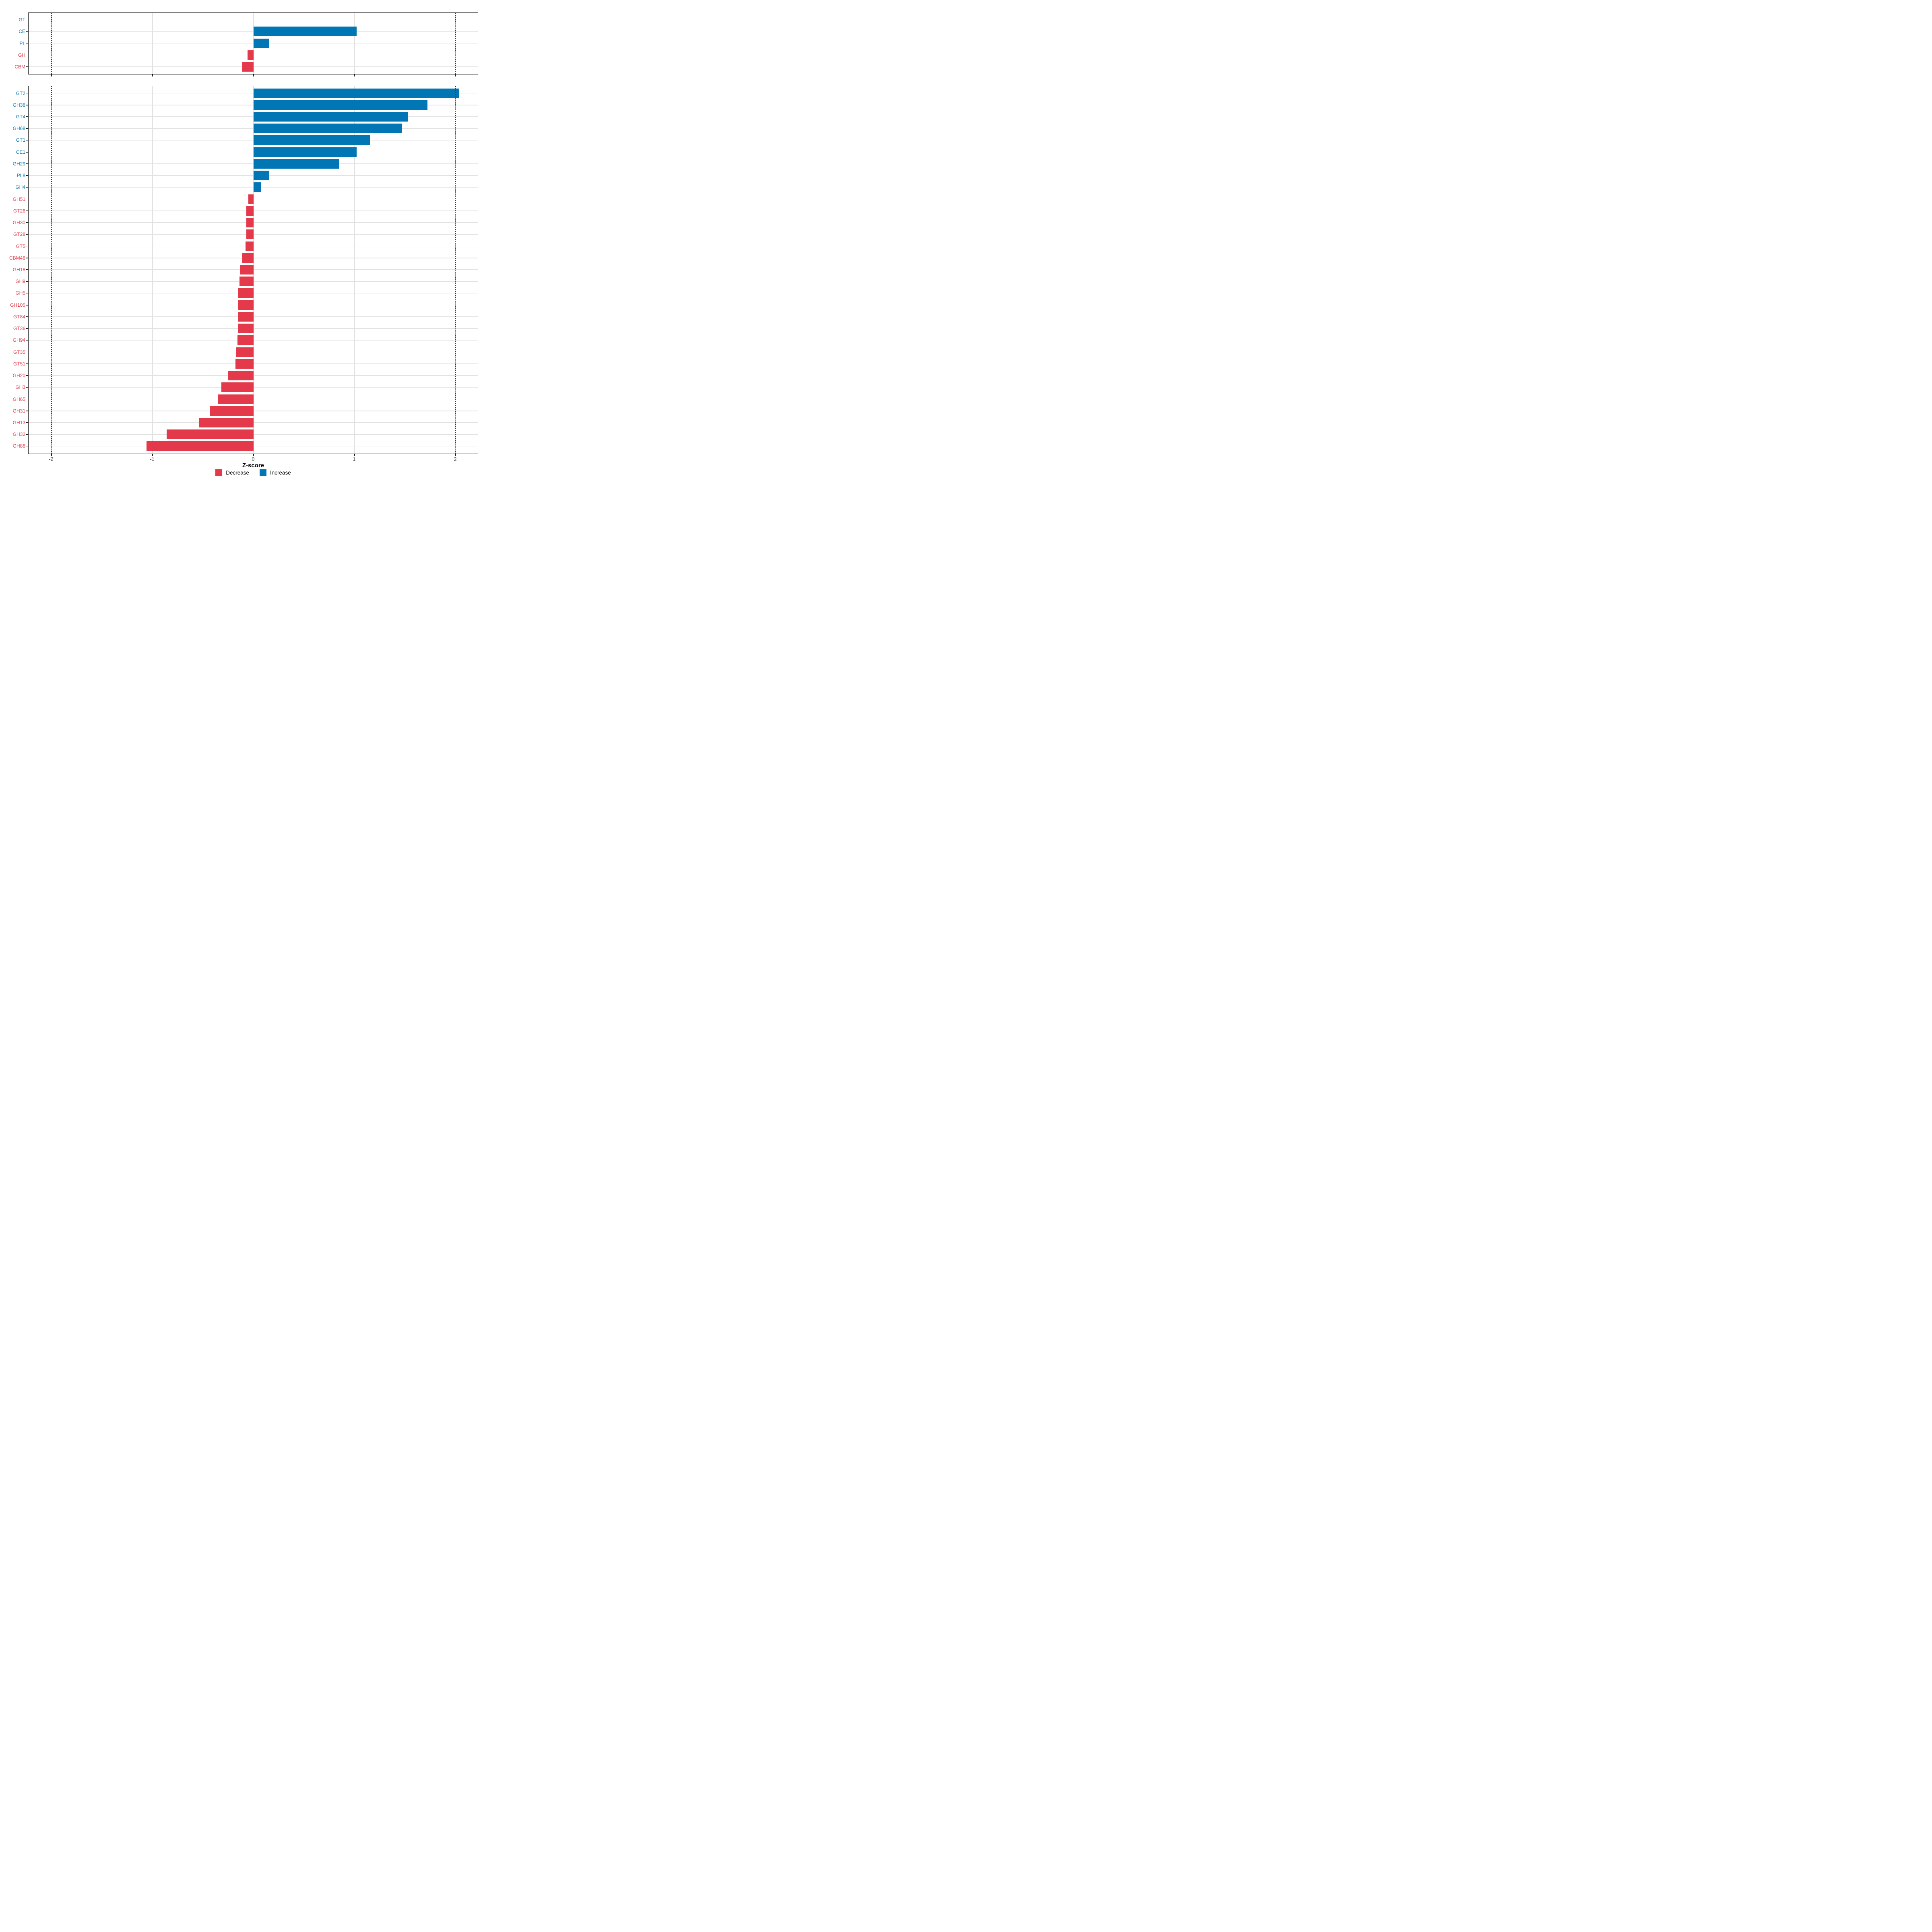 This screenshot has width=1932, height=1932. I want to click on bar-GH18, so click(247, 270).